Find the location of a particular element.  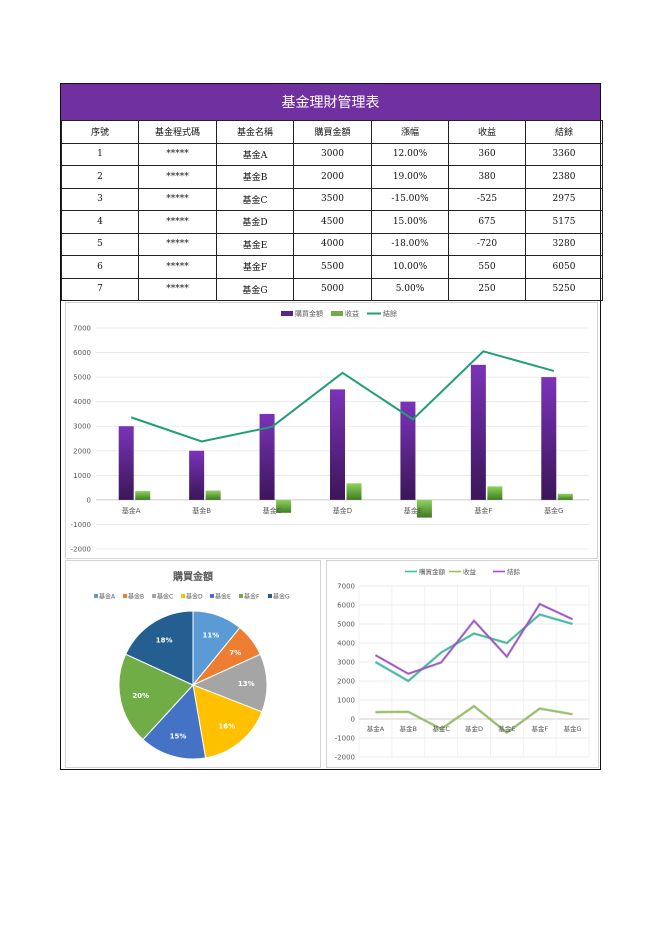

table-cell: 基金F is located at coordinates (255, 267).